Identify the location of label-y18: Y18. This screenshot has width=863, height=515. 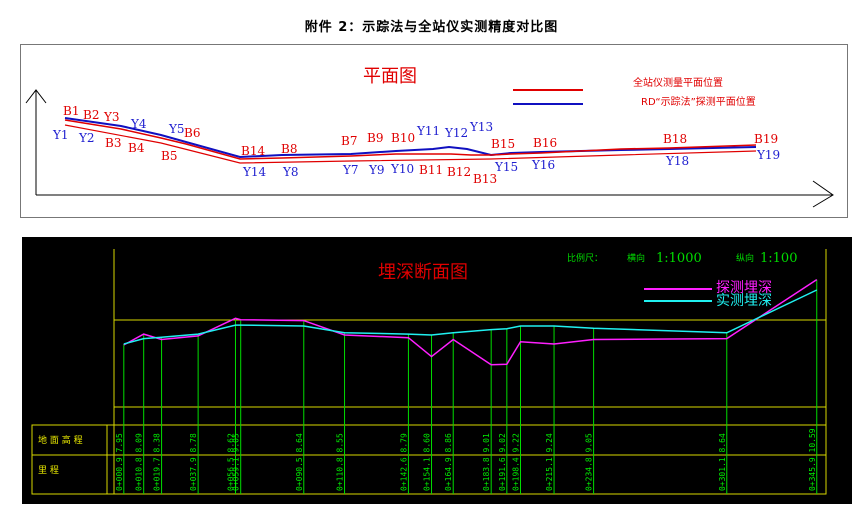
(677, 161).